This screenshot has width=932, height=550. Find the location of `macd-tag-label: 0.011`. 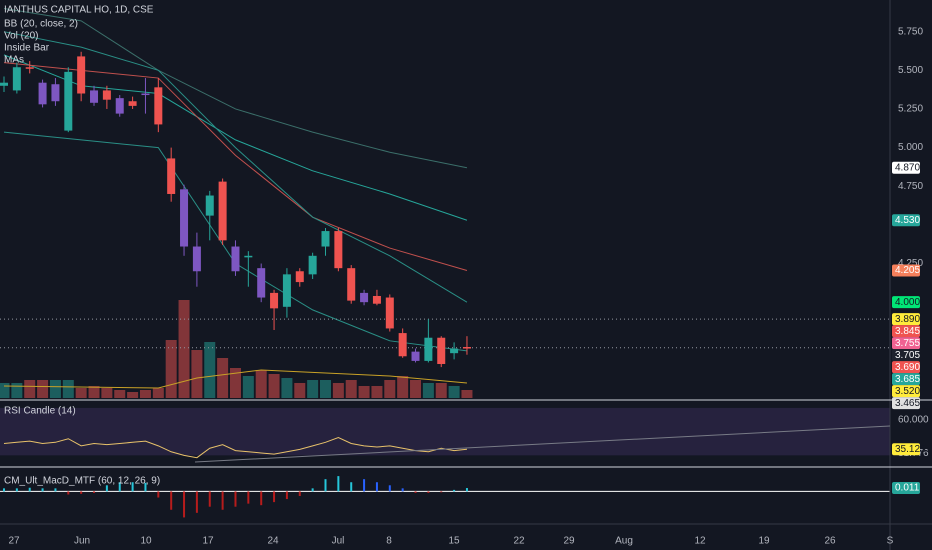

macd-tag-label: 0.011 is located at coordinates (907, 488).